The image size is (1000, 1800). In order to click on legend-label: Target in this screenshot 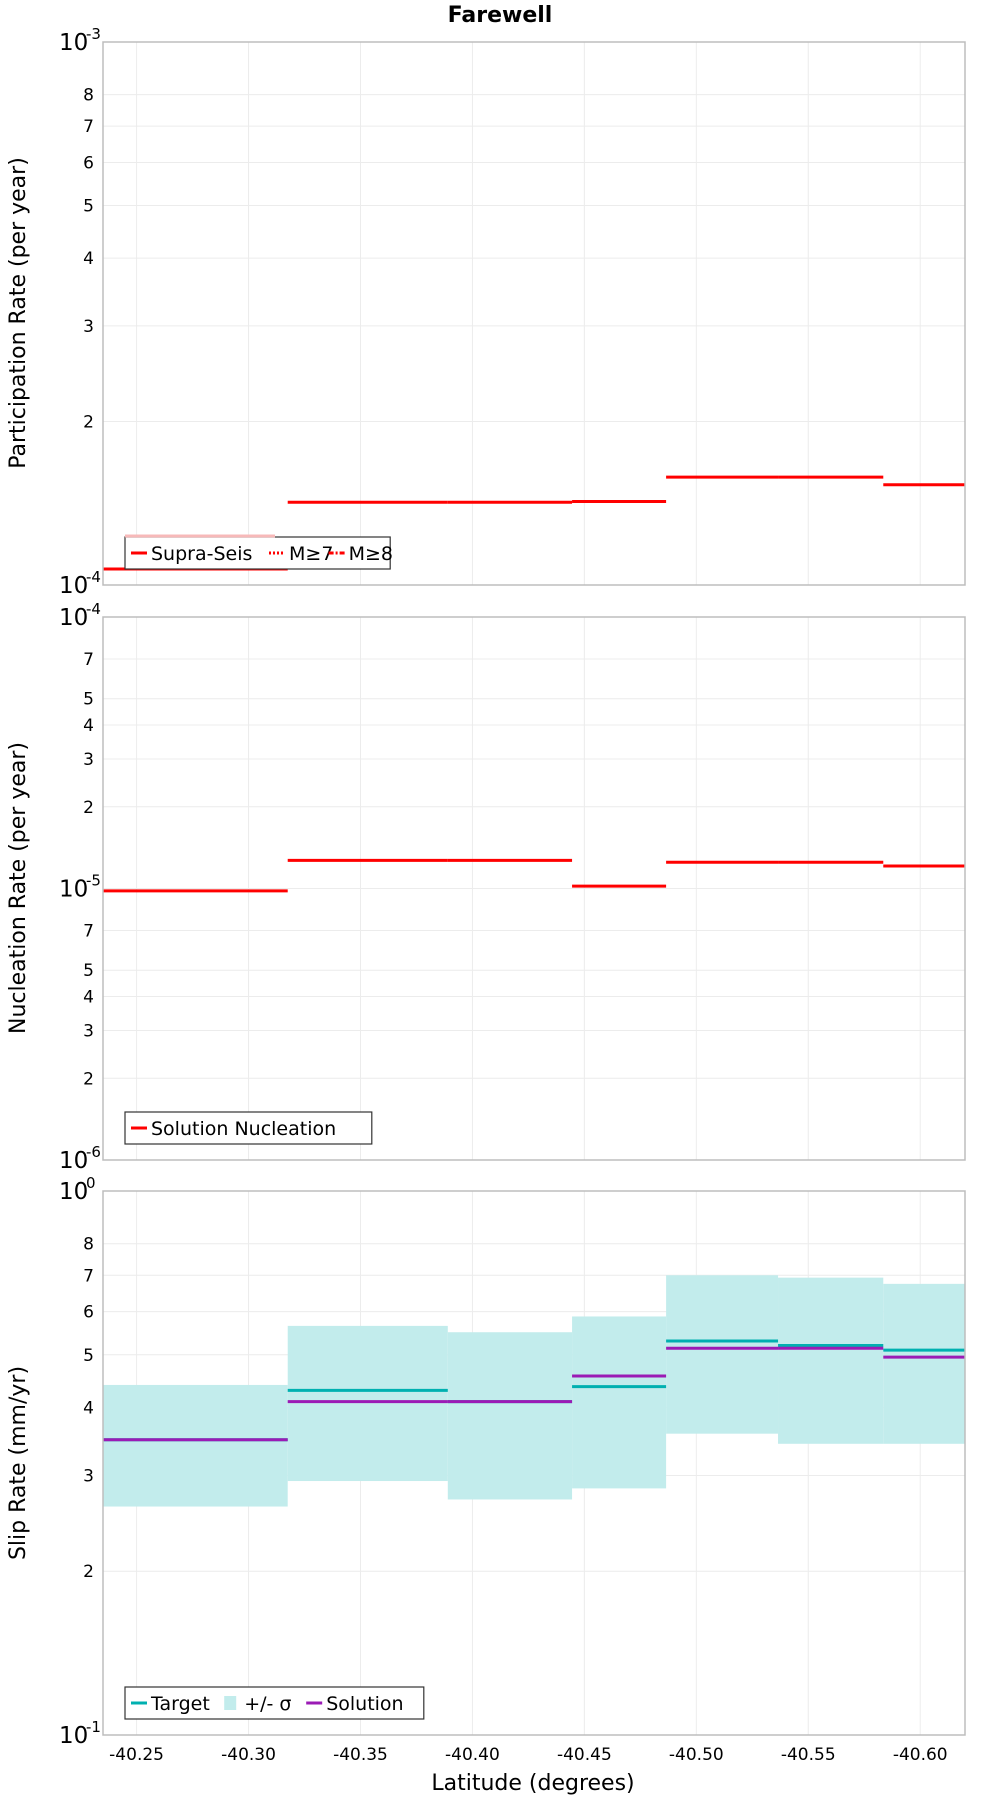, I will do `click(180, 1704)`.